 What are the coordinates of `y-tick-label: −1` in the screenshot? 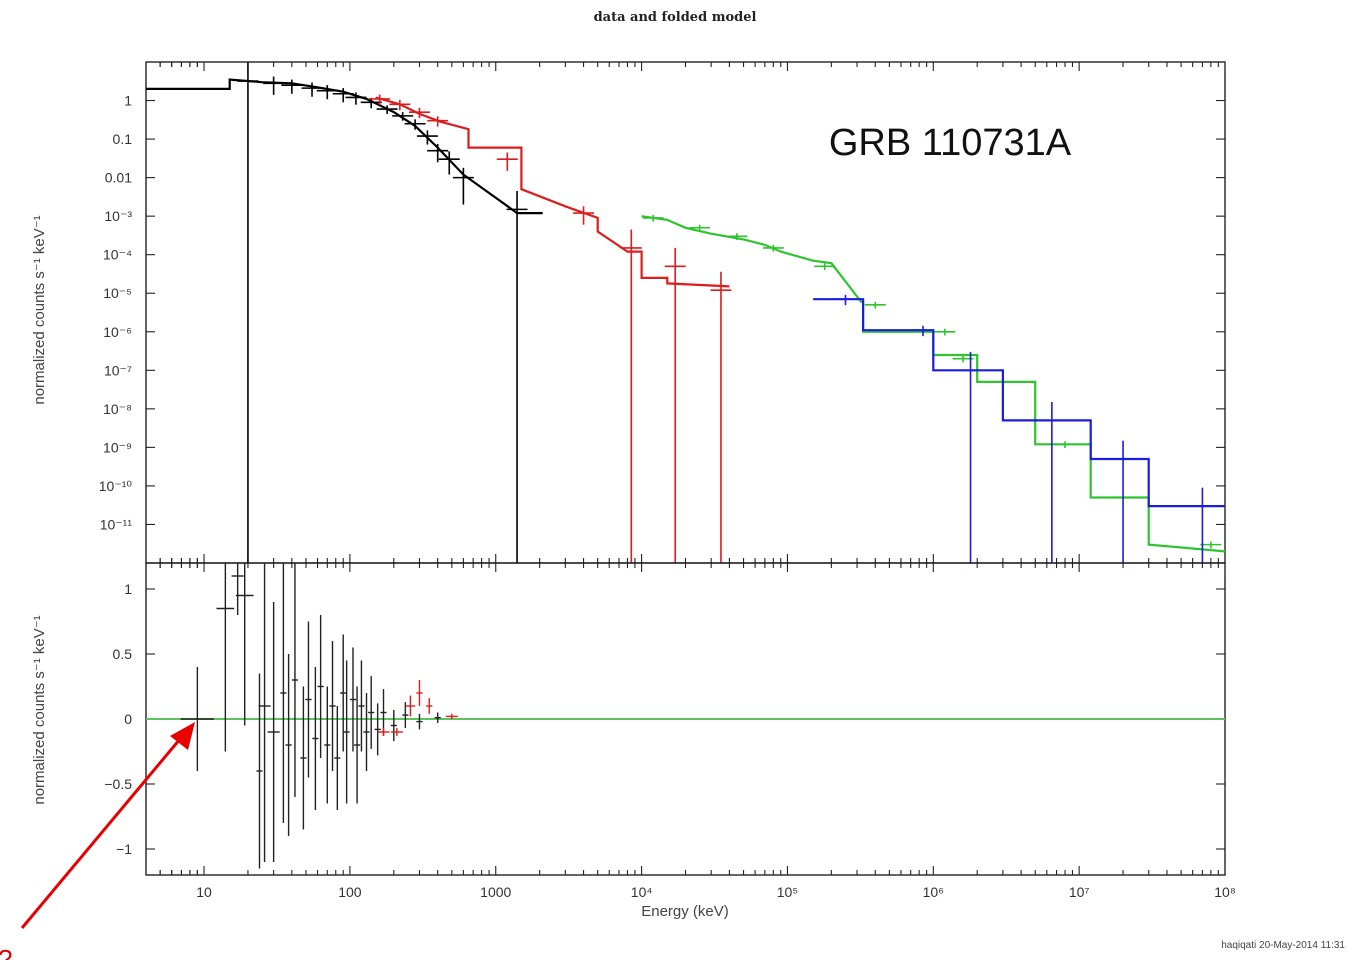 It's located at (124, 849).